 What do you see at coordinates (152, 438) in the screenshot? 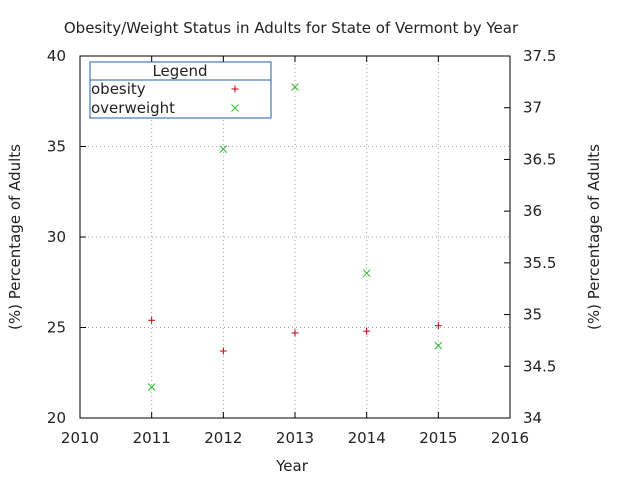
I see `x-tick-label: 2011` at bounding box center [152, 438].